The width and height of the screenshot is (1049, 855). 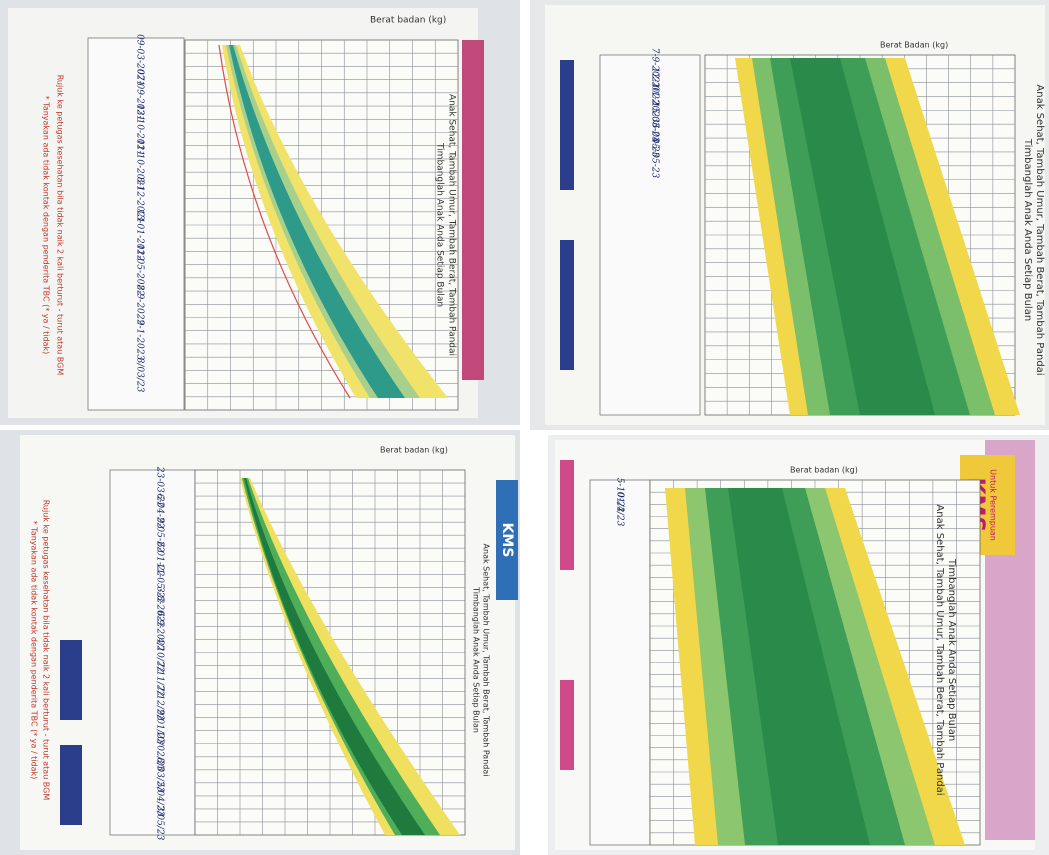 What do you see at coordinates (140, 130) in the screenshot?
I see `handwritten-entry: 13-10-2021` at bounding box center [140, 130].